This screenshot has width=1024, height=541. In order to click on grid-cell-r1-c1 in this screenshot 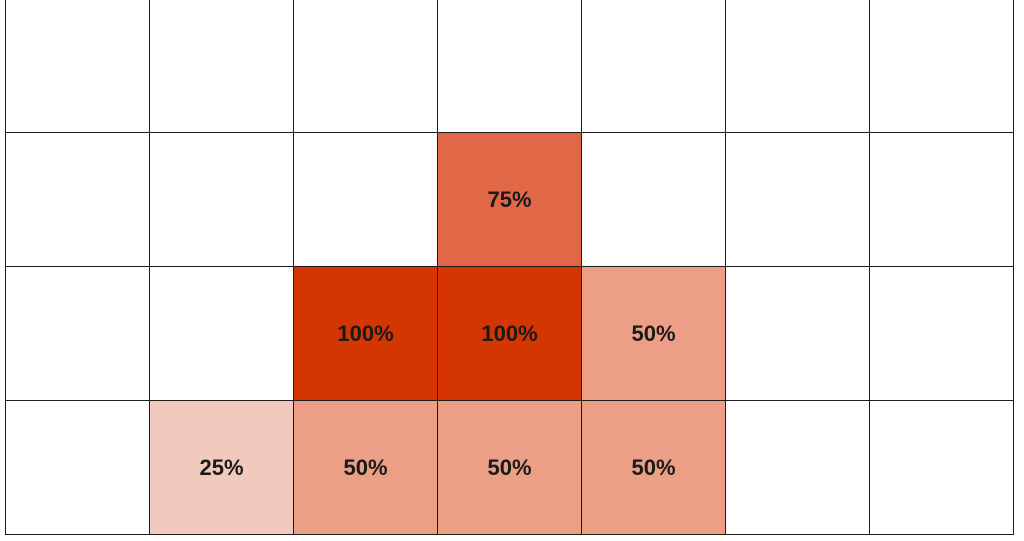, I will do `click(78, 66)`.